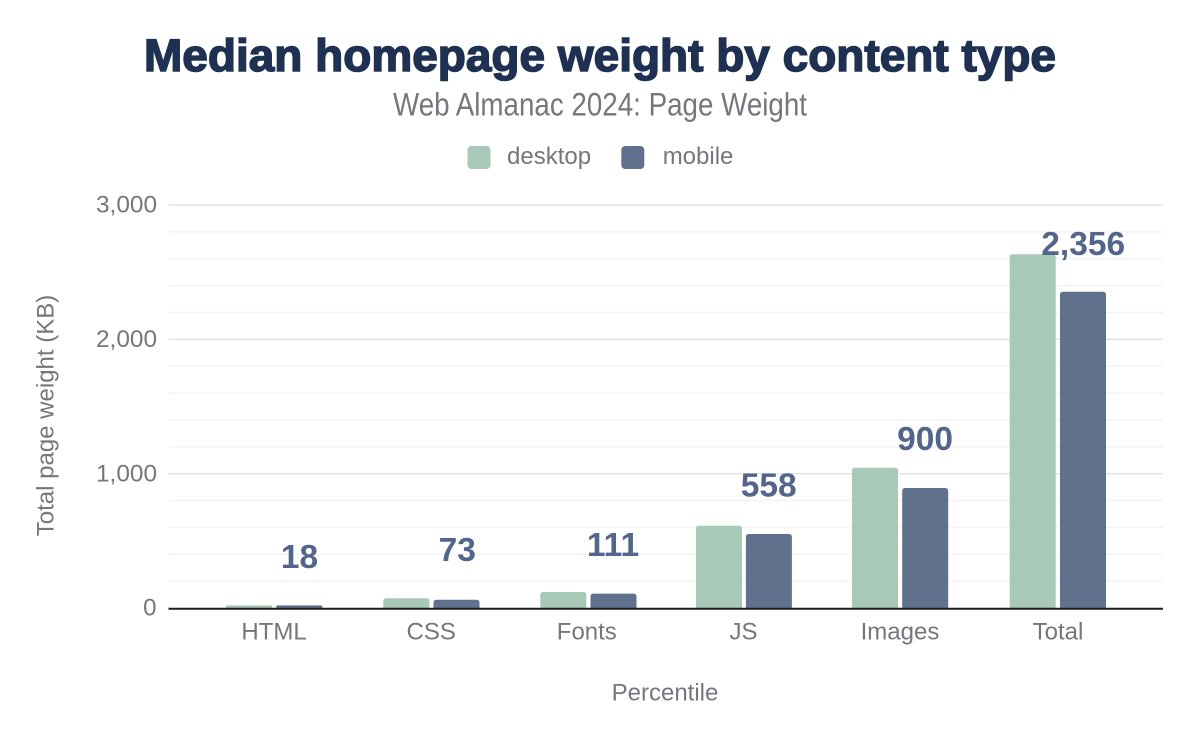 The image size is (1200, 742). What do you see at coordinates (149, 608) in the screenshot?
I see `svg-text: 0` at bounding box center [149, 608].